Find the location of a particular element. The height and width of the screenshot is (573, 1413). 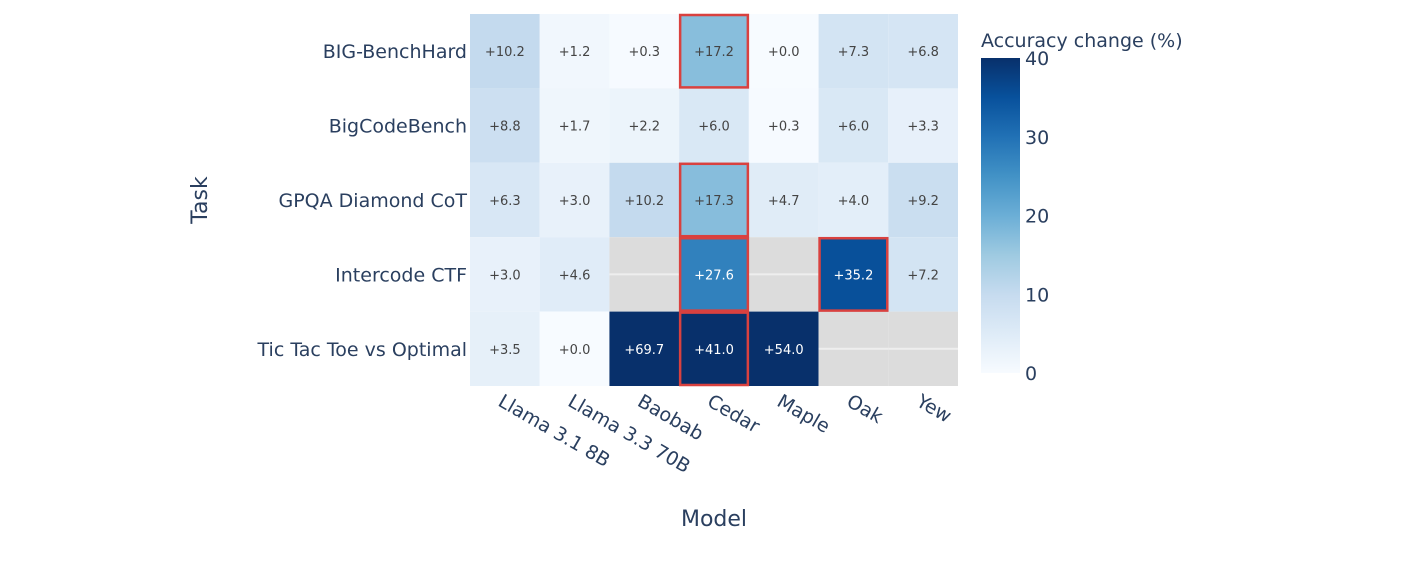

x-tick-label: Maple is located at coordinates (803, 414).